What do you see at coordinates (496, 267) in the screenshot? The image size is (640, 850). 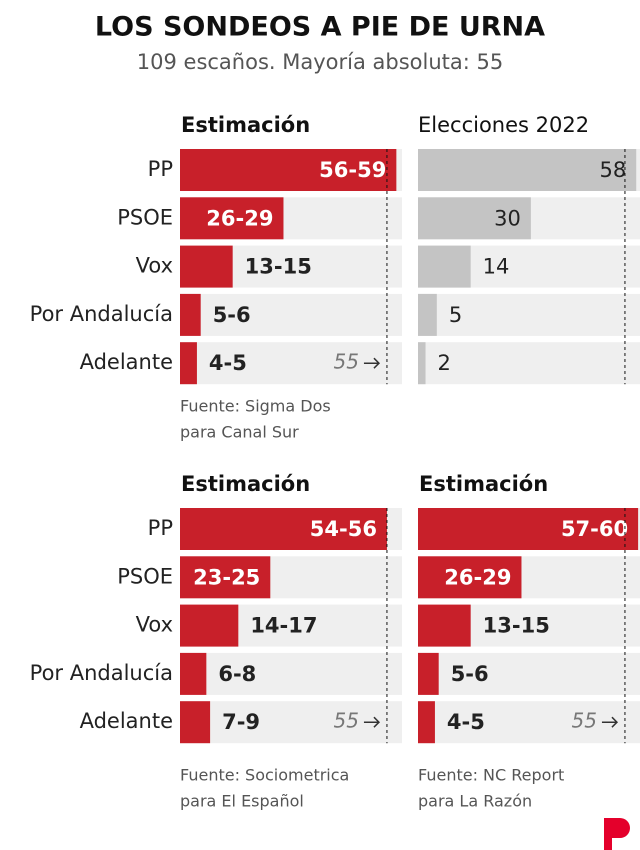 I see `value-label: 14` at bounding box center [496, 267].